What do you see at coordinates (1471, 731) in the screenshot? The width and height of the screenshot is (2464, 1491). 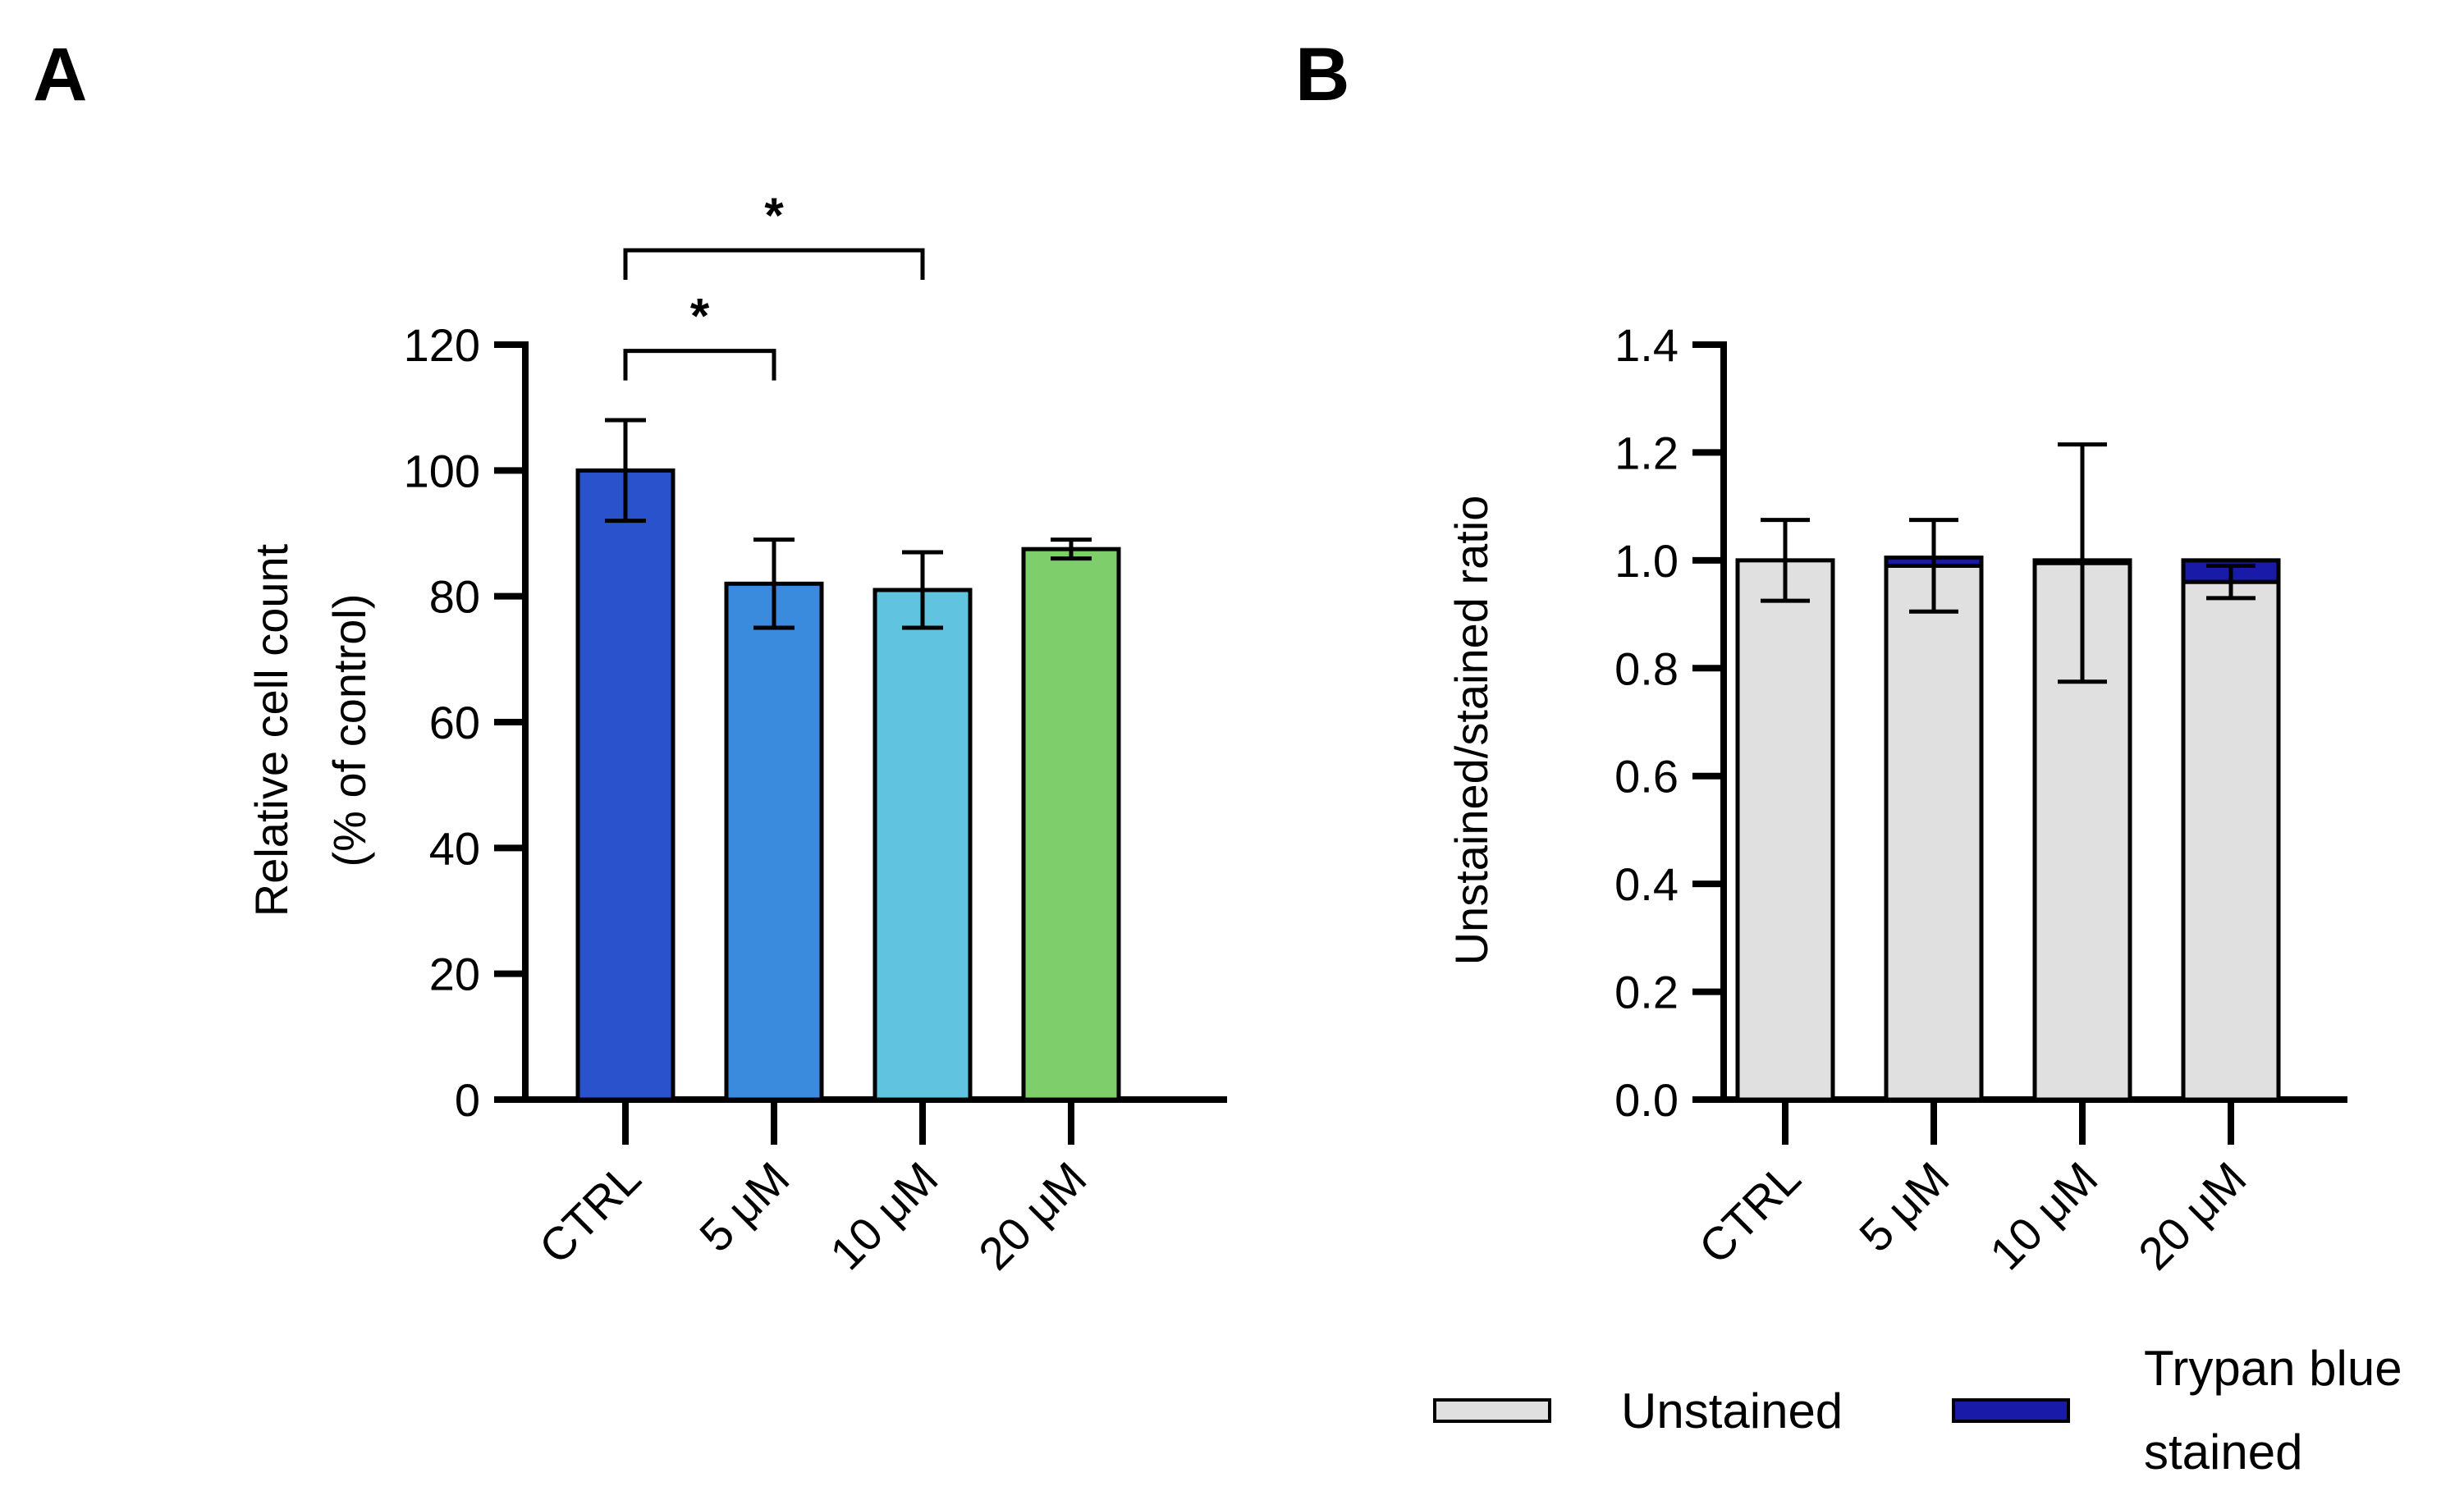 I see `panel-b-y-axis-title: Unstained/stained ratio` at bounding box center [1471, 731].